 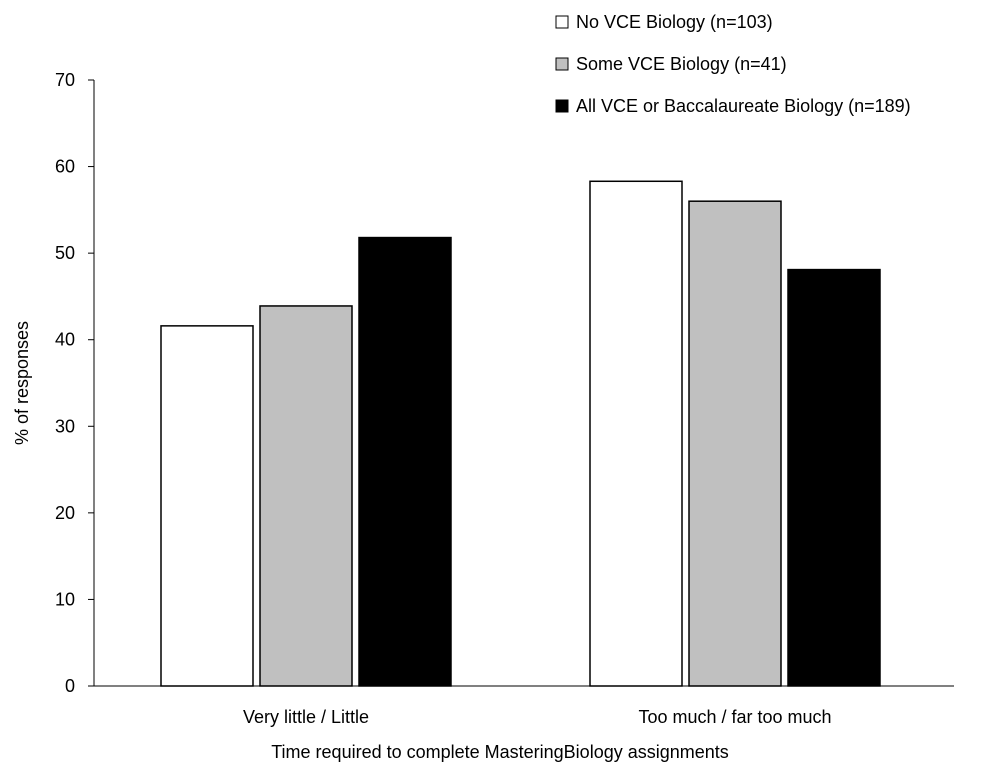 I want to click on y-tick-label: 40, so click(x=65, y=340).